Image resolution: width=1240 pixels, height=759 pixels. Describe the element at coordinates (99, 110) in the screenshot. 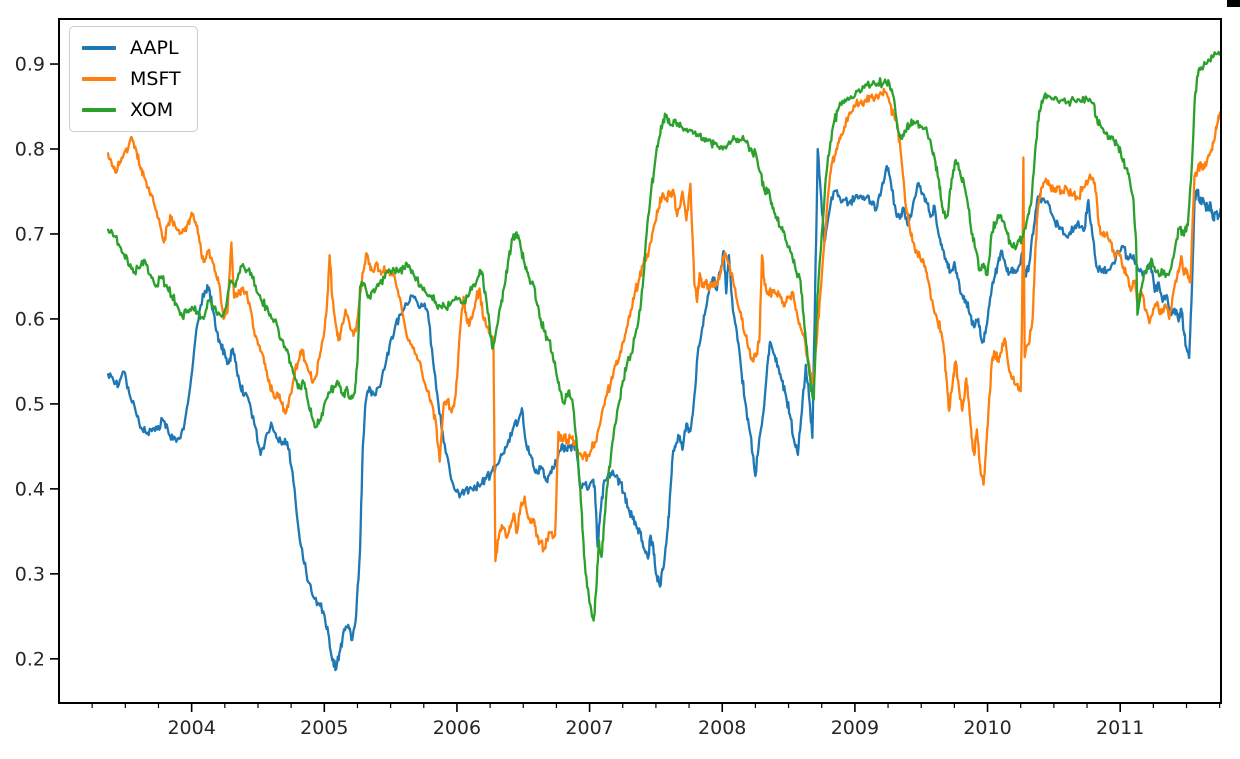

I see `legend-swatch-xom` at that location.